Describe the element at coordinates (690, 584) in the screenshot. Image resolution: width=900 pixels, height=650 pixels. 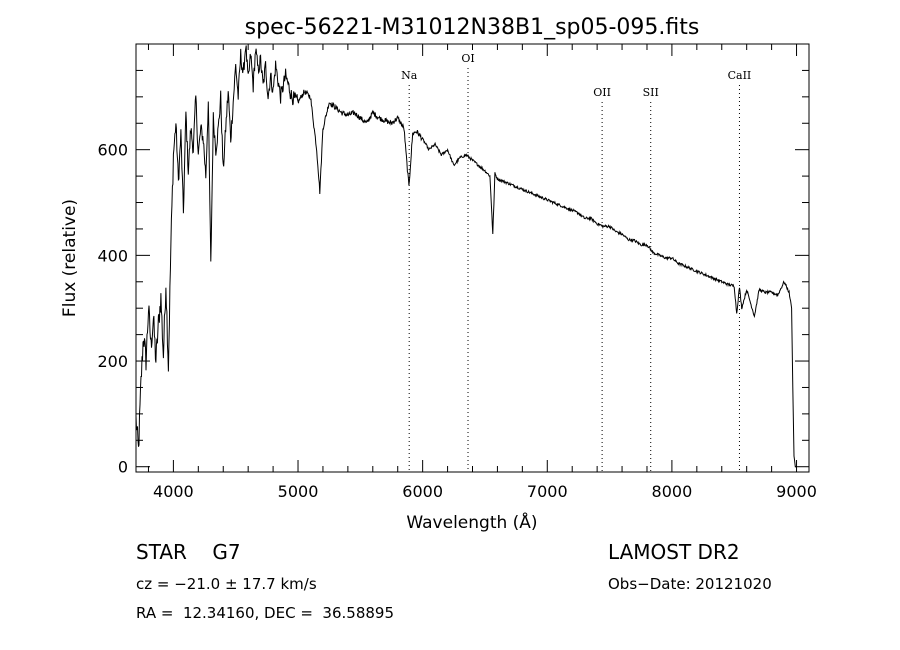
I see `obs-date-label: Obs−Date: 20121020` at that location.